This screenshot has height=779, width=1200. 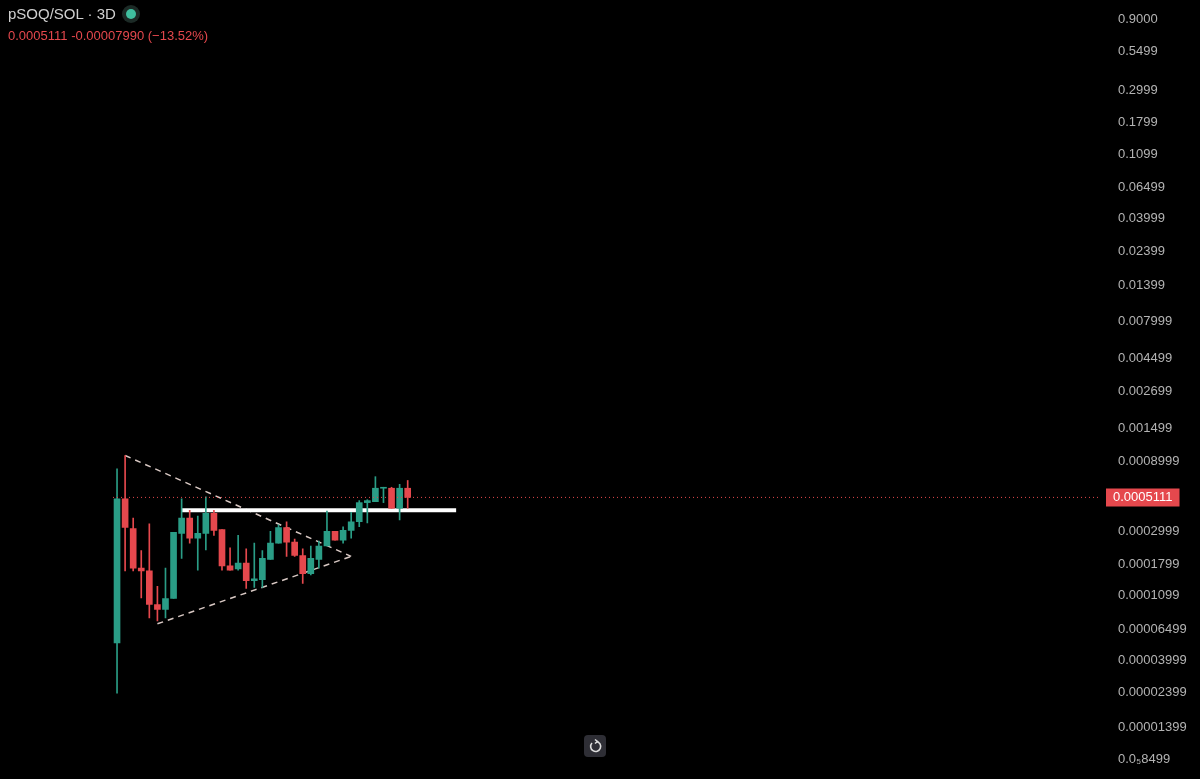 I want to click on y-tick-label: 0.00006499, so click(x=1152, y=628).